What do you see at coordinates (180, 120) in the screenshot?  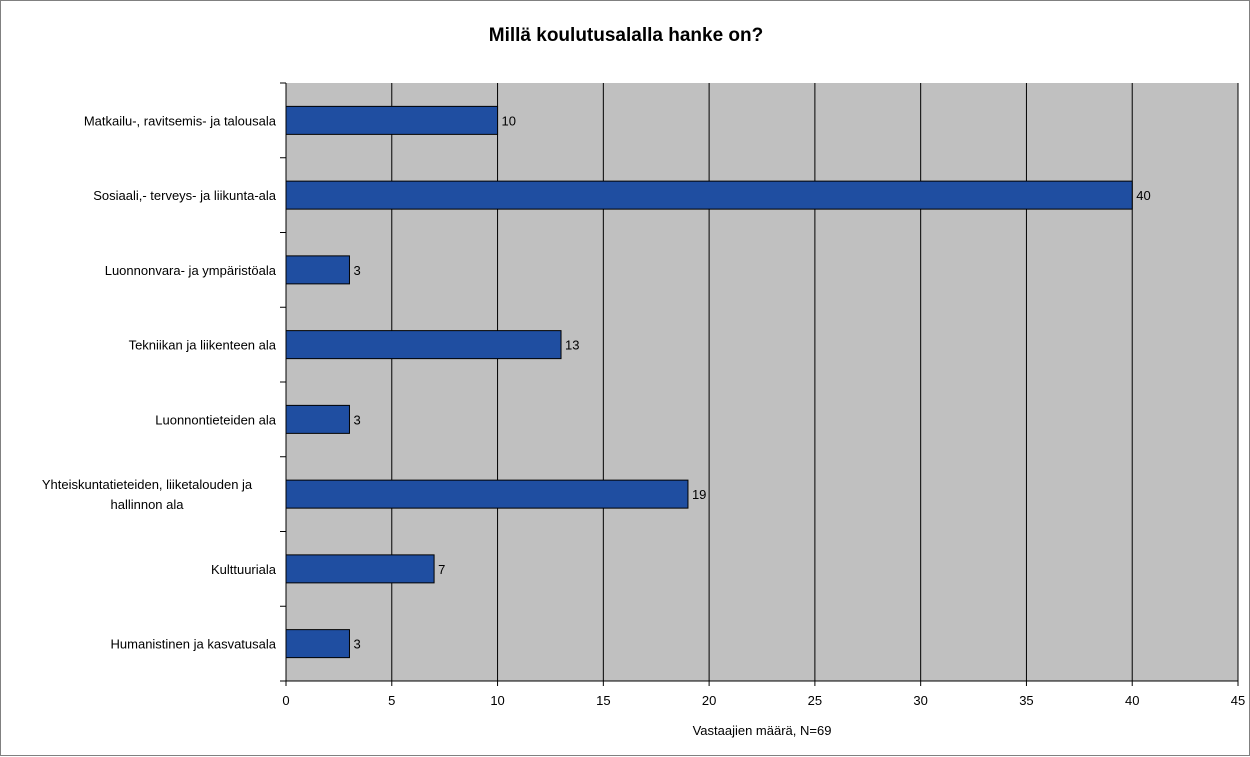 I see `category-label: Matkailu-, ravitsemis- ja talousala` at bounding box center [180, 120].